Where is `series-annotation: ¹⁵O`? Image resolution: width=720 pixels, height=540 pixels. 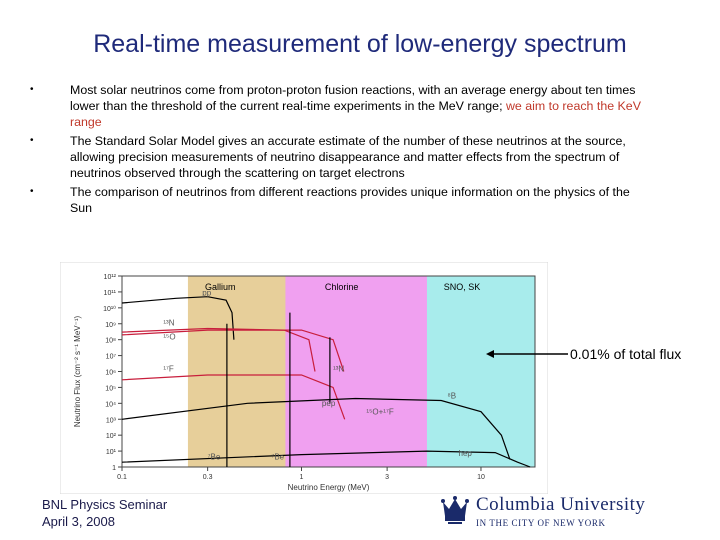 series-annotation: ¹⁵O is located at coordinates (169, 337).